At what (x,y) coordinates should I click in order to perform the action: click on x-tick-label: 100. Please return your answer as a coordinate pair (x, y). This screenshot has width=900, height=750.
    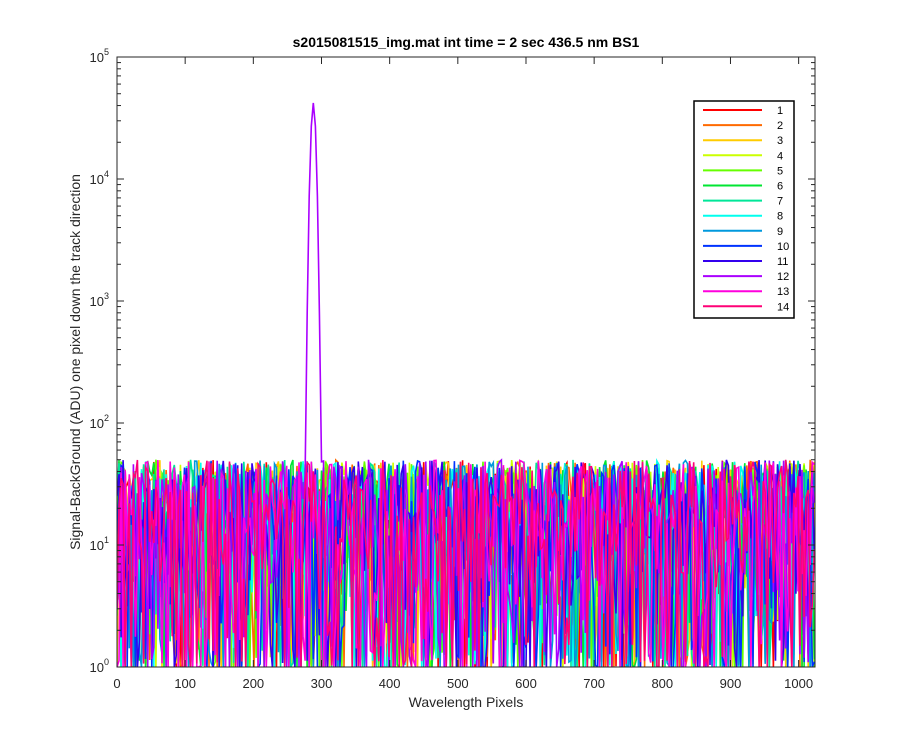
    Looking at the image, I should click on (185, 683).